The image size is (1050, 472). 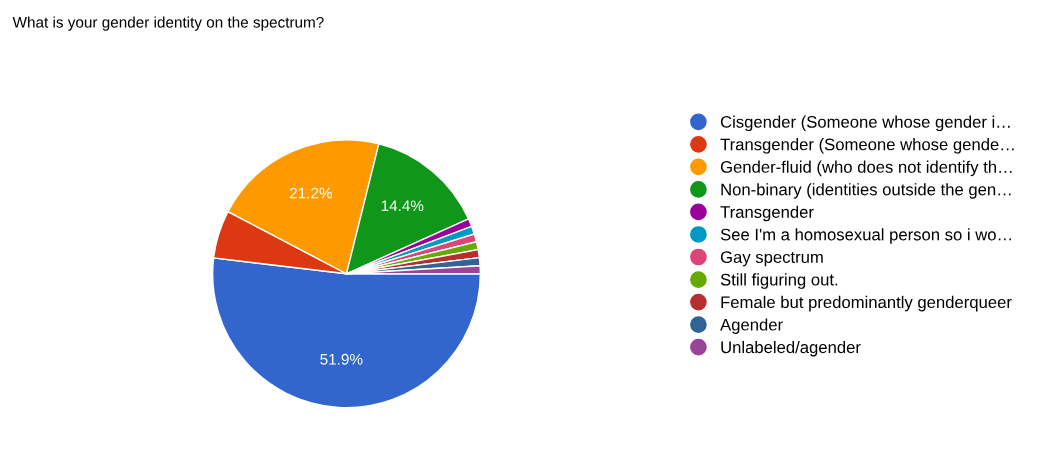 What do you see at coordinates (402, 206) in the screenshot?
I see `data-label: 14.4%` at bounding box center [402, 206].